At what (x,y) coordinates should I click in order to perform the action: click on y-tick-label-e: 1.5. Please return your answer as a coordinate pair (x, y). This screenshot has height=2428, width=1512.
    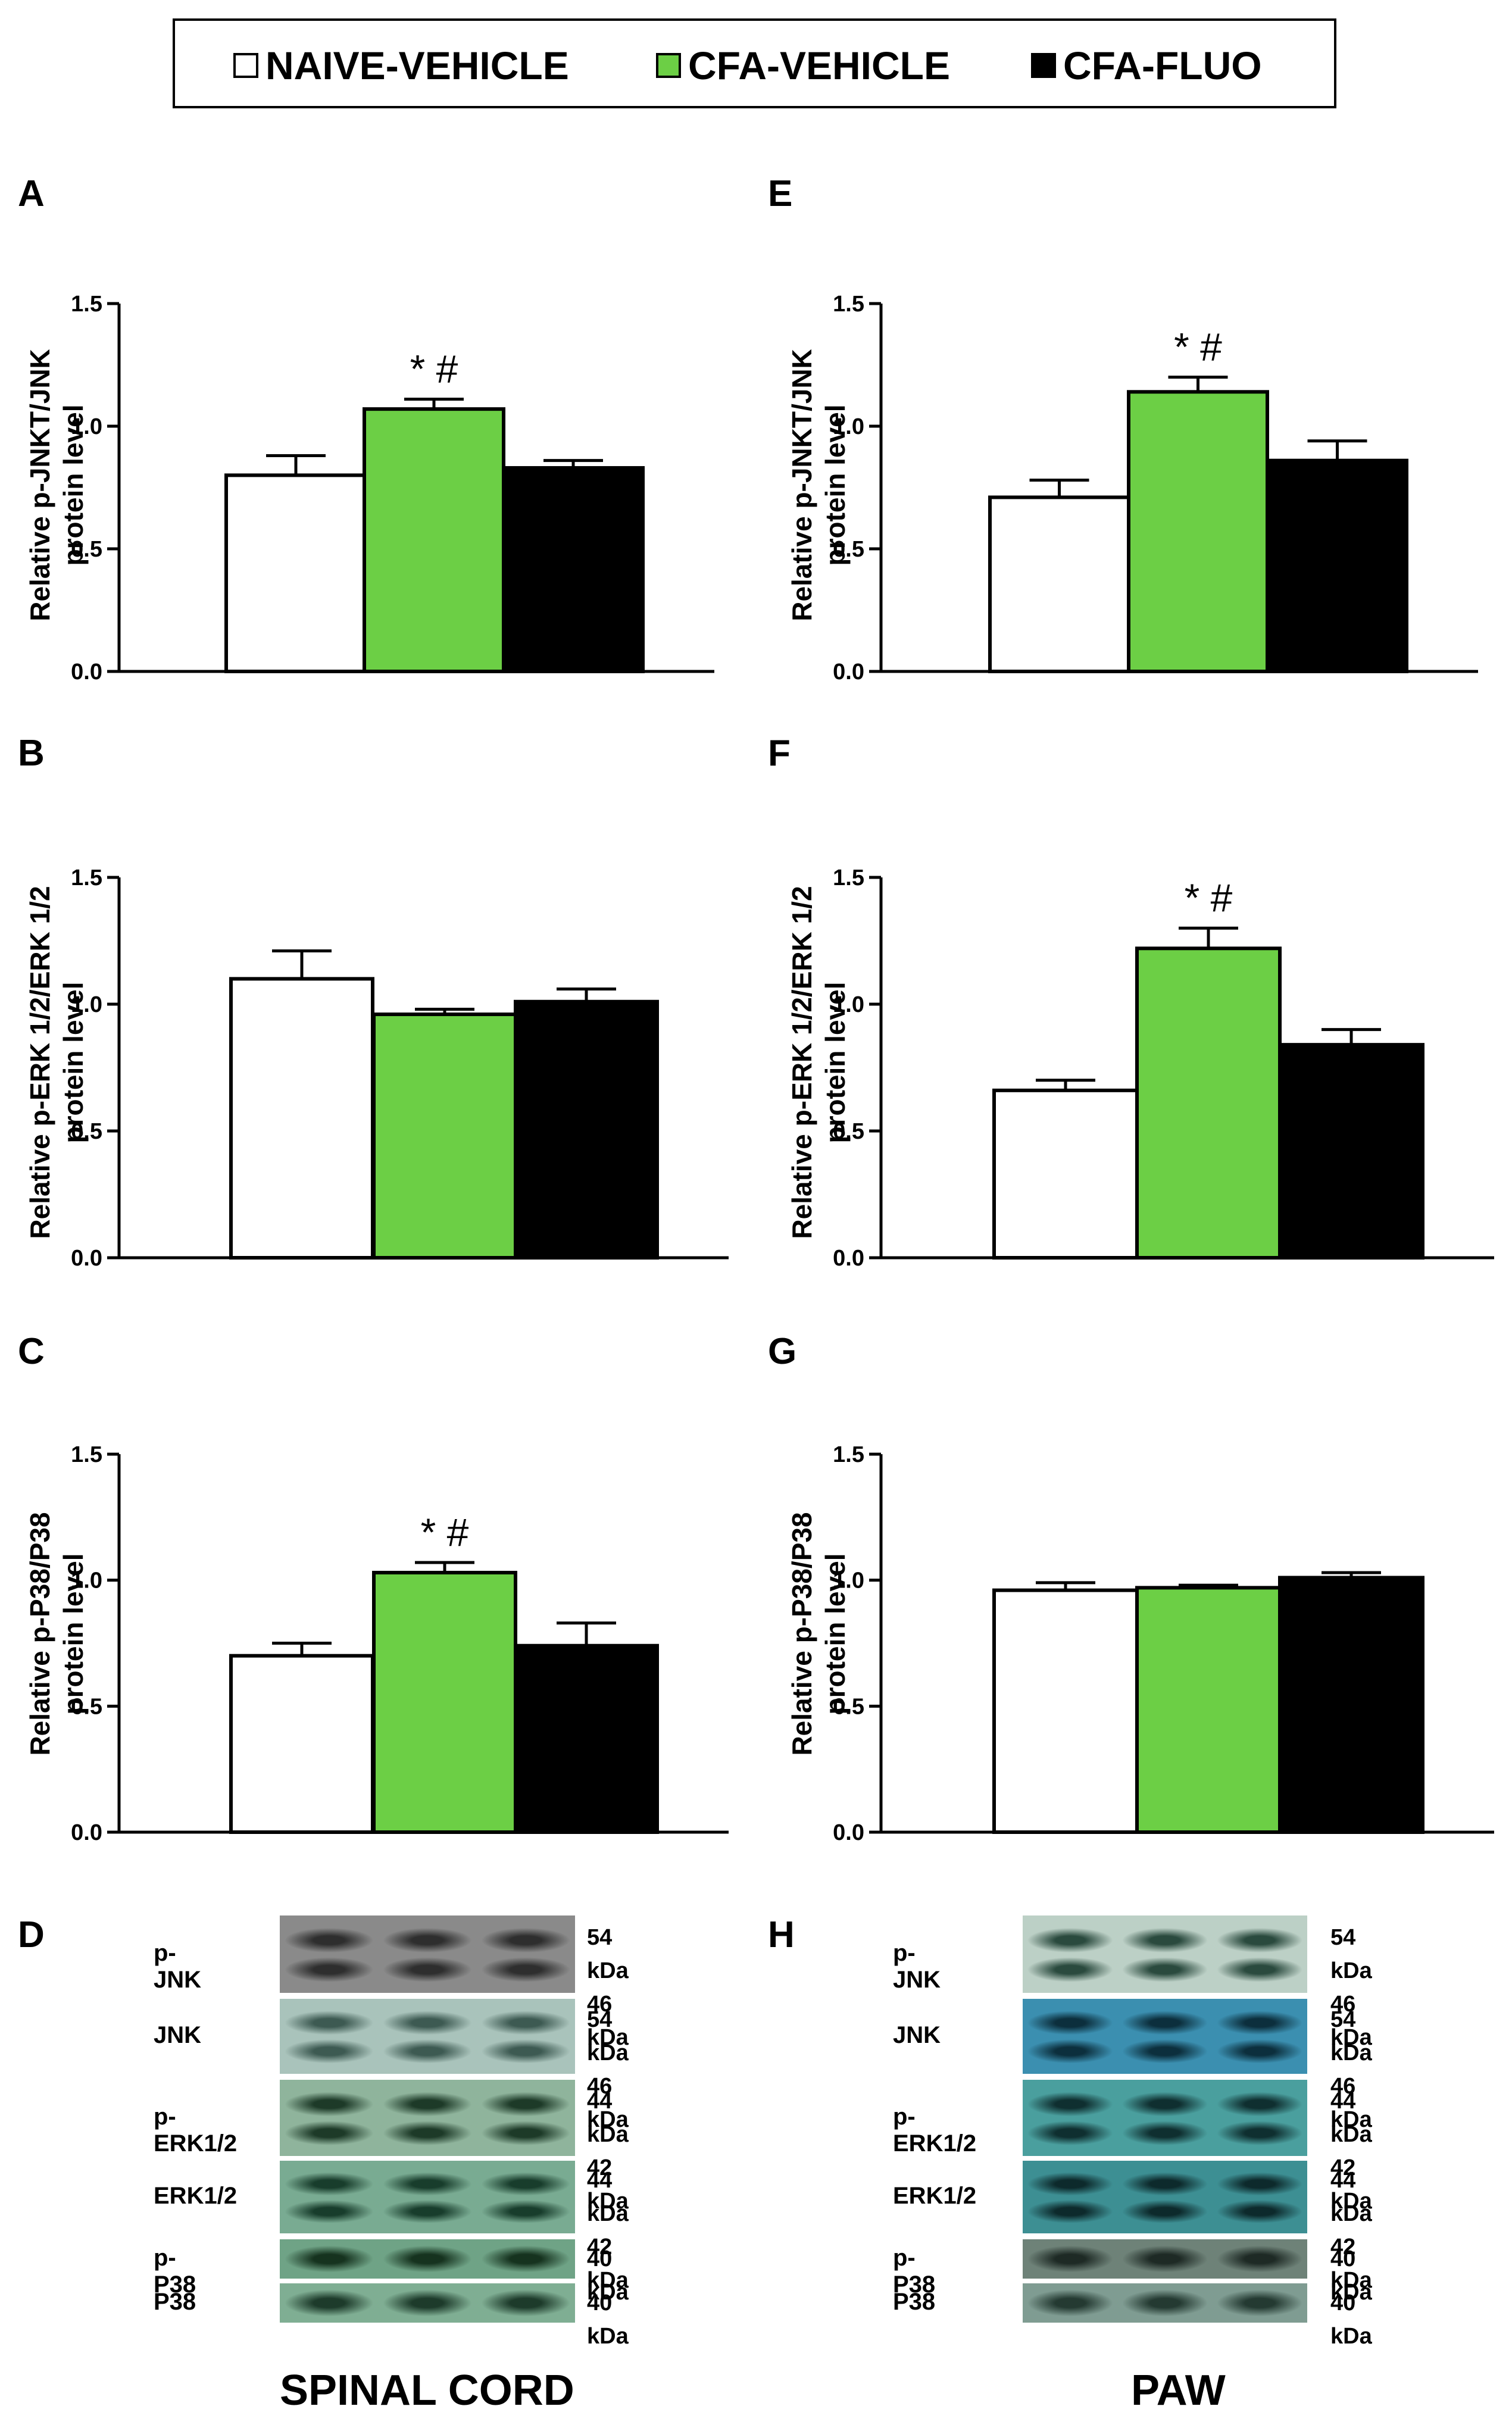
    Looking at the image, I should click on (848, 304).